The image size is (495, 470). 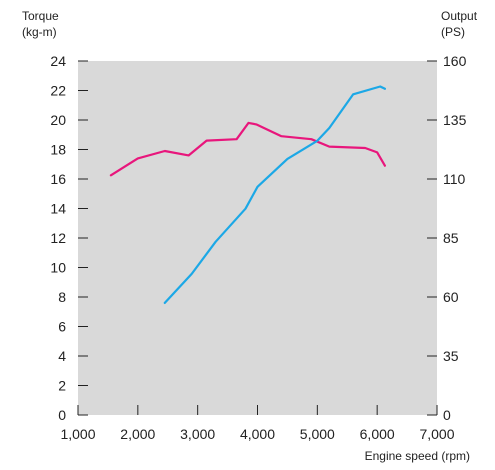 What do you see at coordinates (317, 434) in the screenshot?
I see `x-tick-label: 5,000` at bounding box center [317, 434].